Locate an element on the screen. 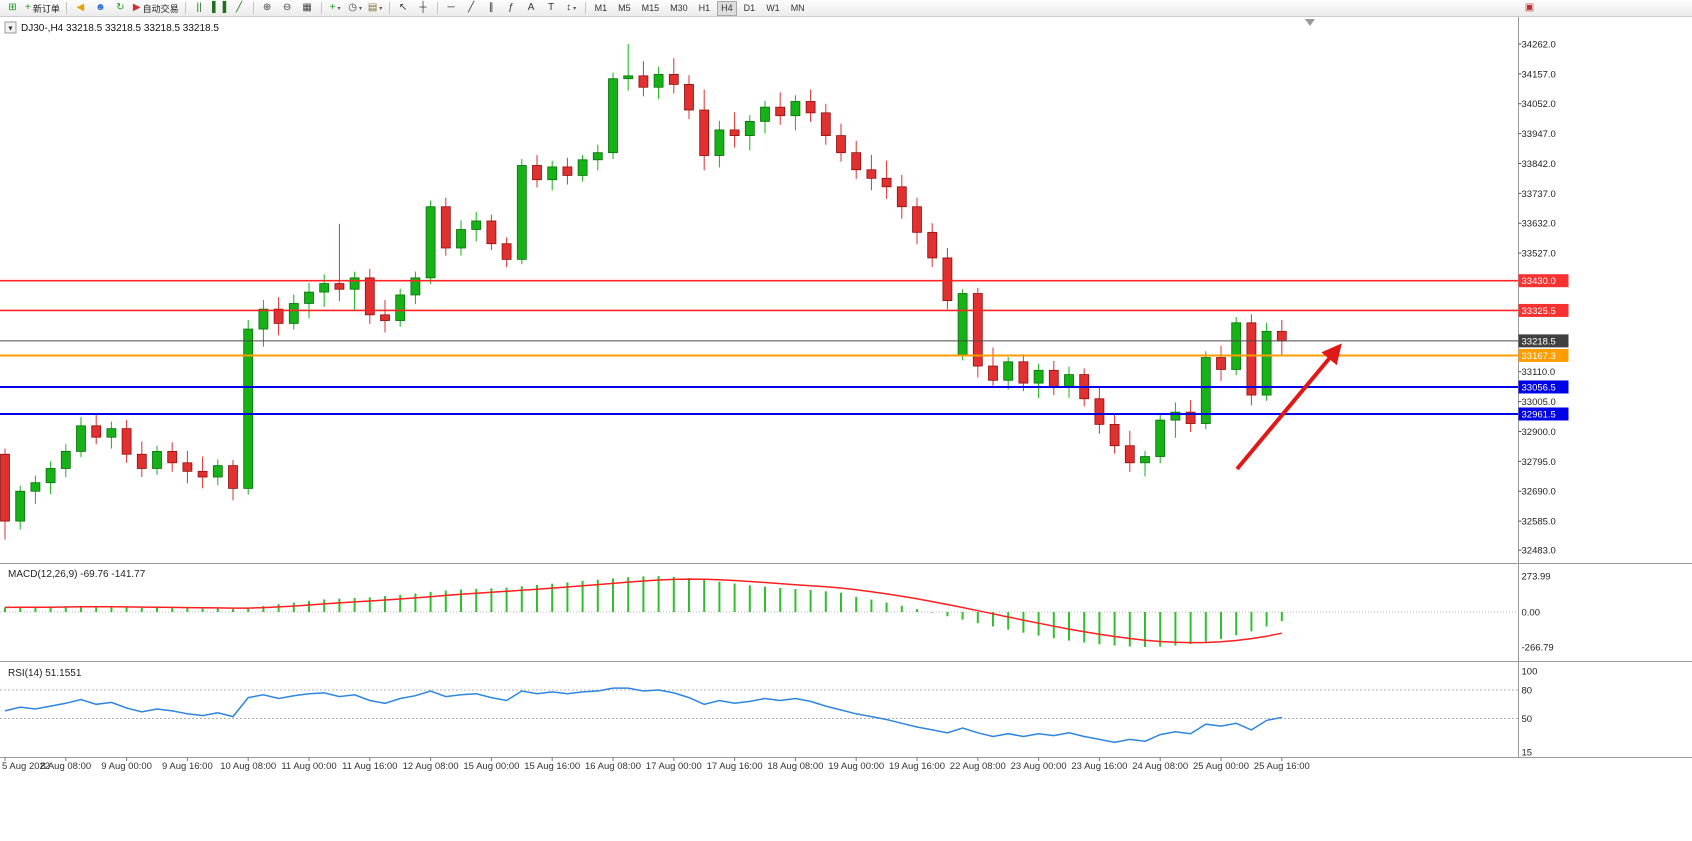  timeframe-button-m5: M5 is located at coordinates (624, 8).